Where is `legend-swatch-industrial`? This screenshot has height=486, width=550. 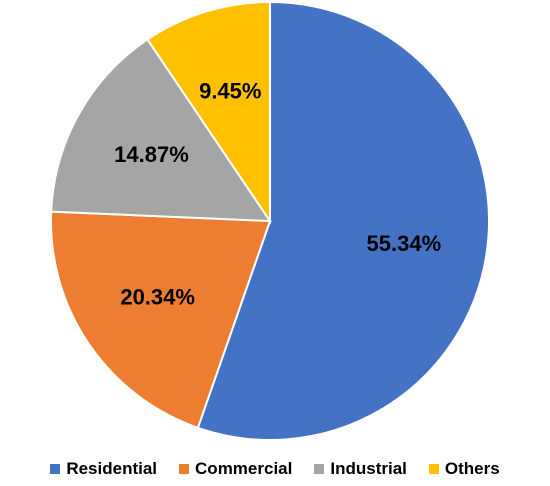 legend-swatch-industrial is located at coordinates (319, 469).